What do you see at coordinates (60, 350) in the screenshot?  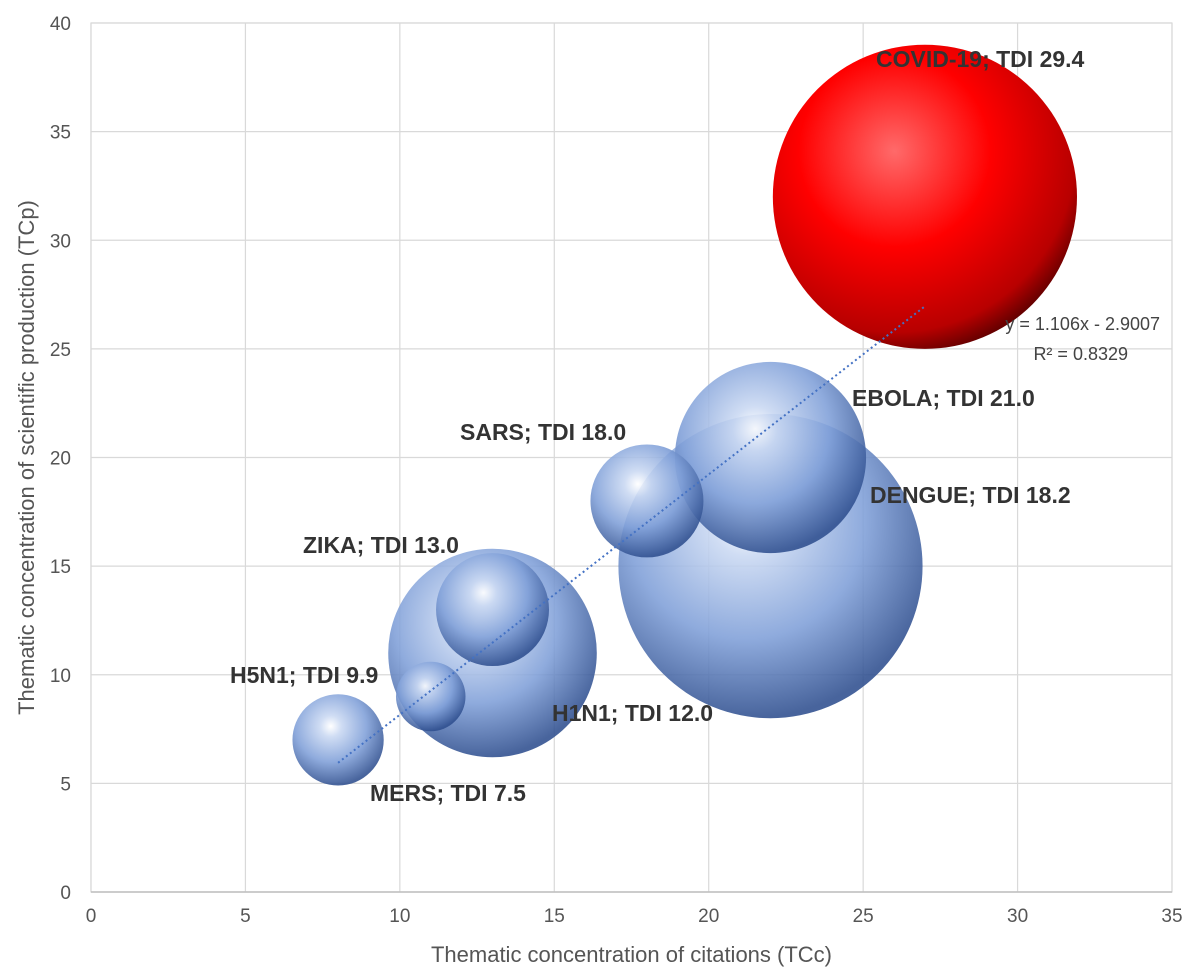 I see `y-tick-label: 25` at bounding box center [60, 350].